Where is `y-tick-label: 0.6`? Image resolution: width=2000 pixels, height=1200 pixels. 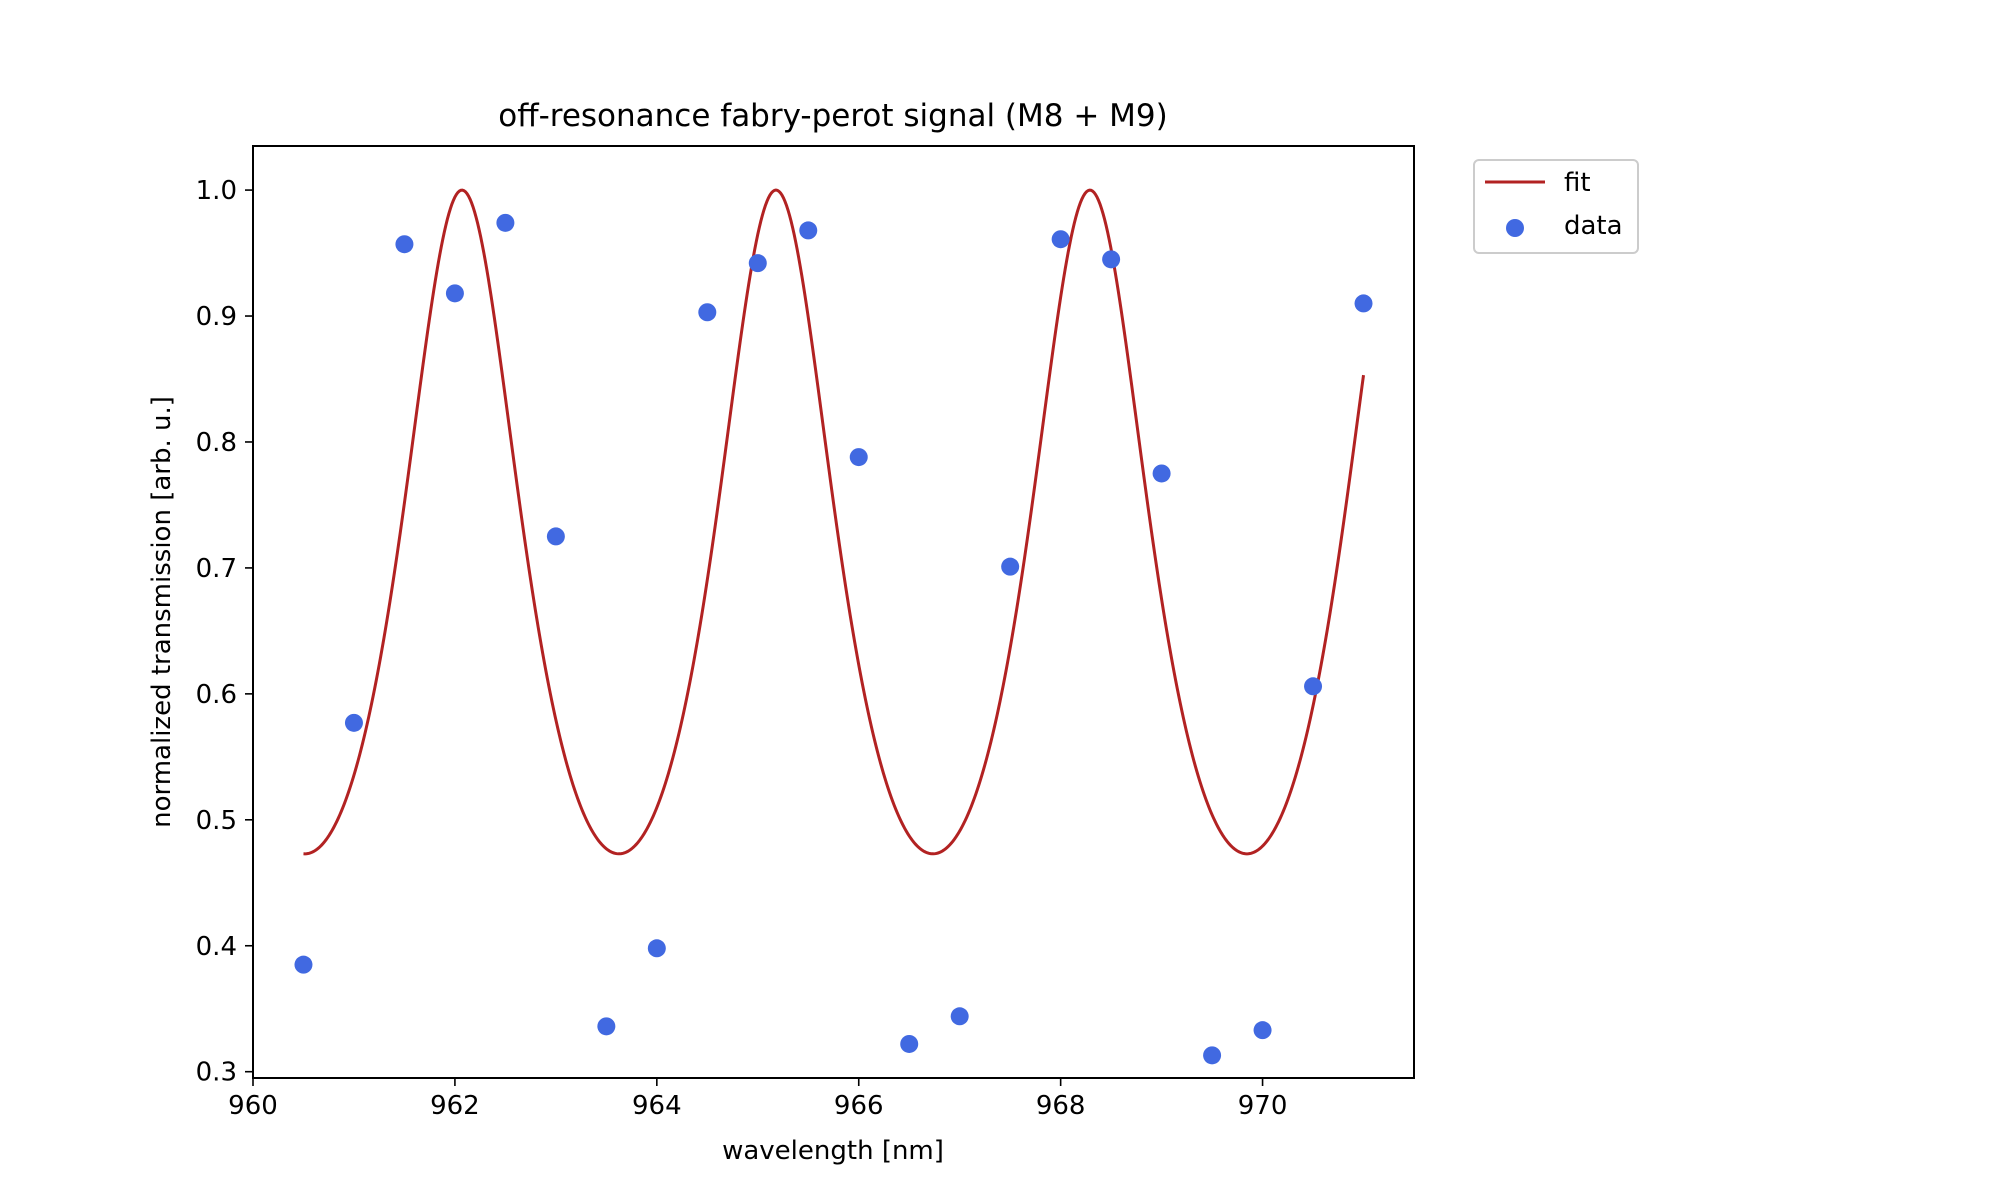
y-tick-label: 0.6 is located at coordinates (216, 695).